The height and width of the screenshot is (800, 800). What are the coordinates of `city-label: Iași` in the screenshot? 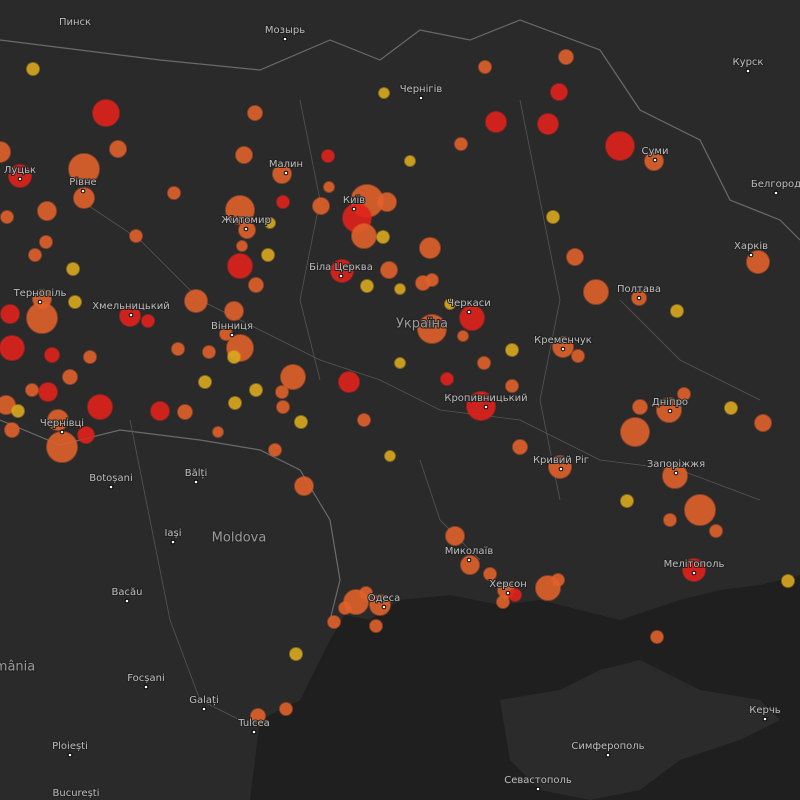 It's located at (172, 533).